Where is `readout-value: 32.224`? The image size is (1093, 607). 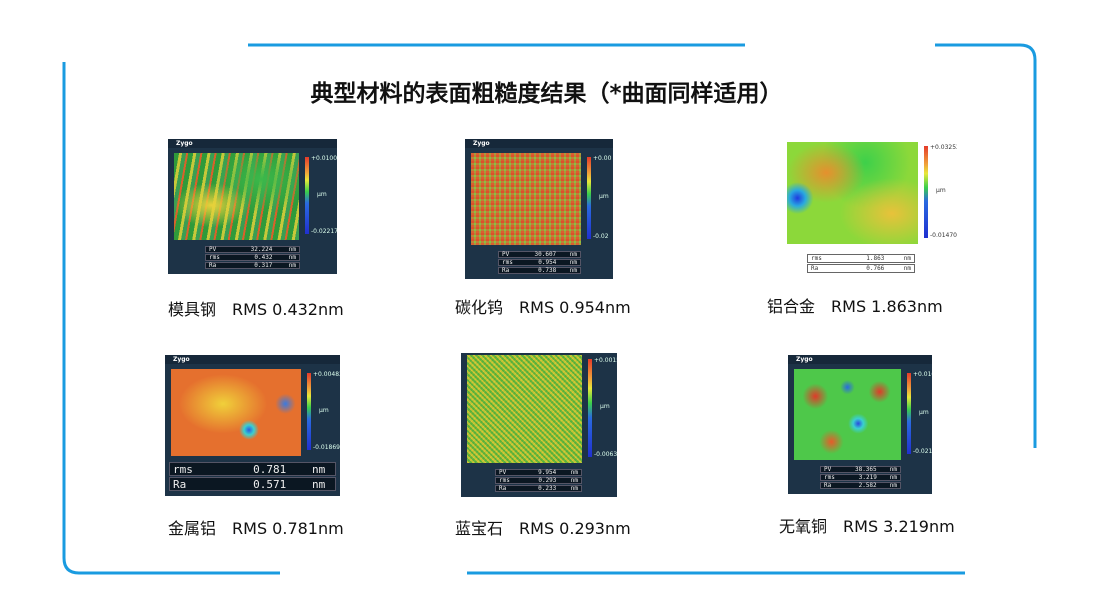
readout-value: 32.224 is located at coordinates (261, 249).